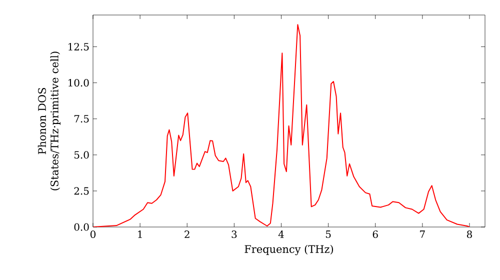  I want to click on y-tick-label: 0.0, so click(81, 227).